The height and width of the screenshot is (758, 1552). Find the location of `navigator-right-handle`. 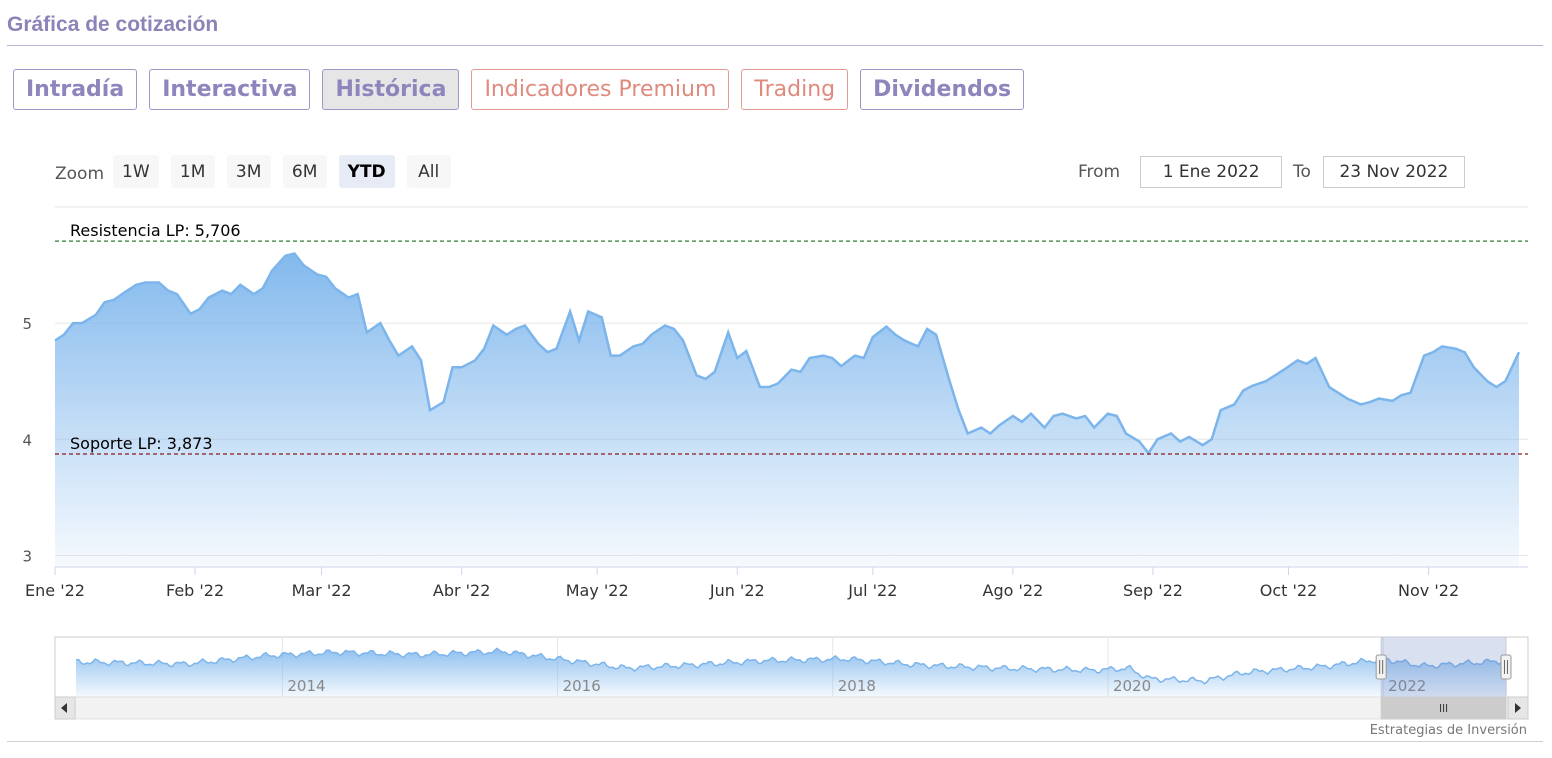

navigator-right-handle is located at coordinates (1506, 667).